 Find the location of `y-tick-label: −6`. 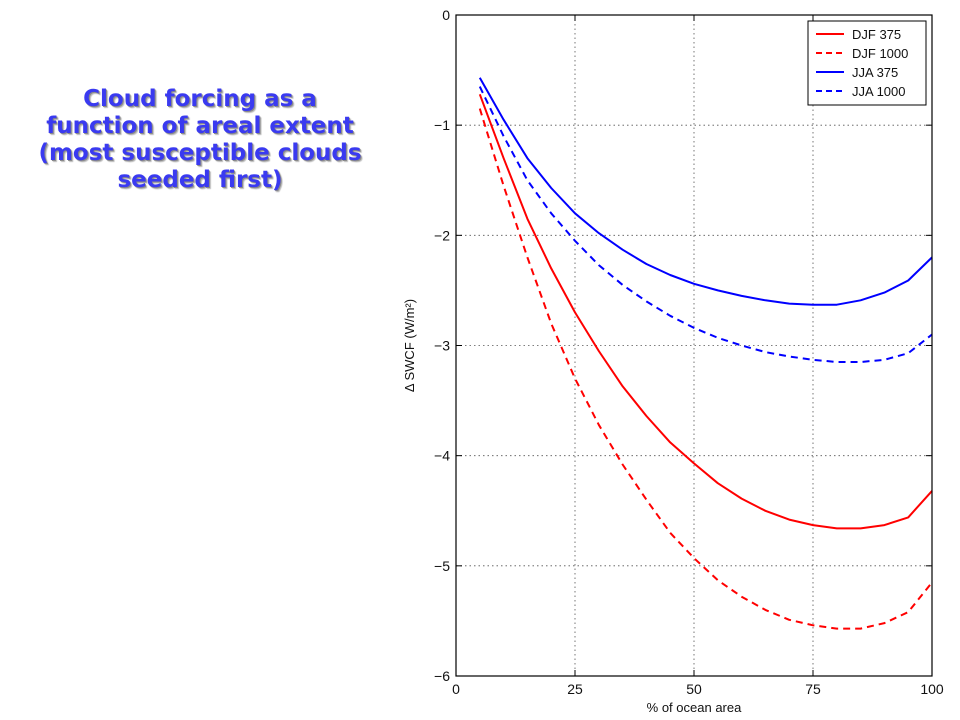

y-tick-label: −6 is located at coordinates (442, 676).